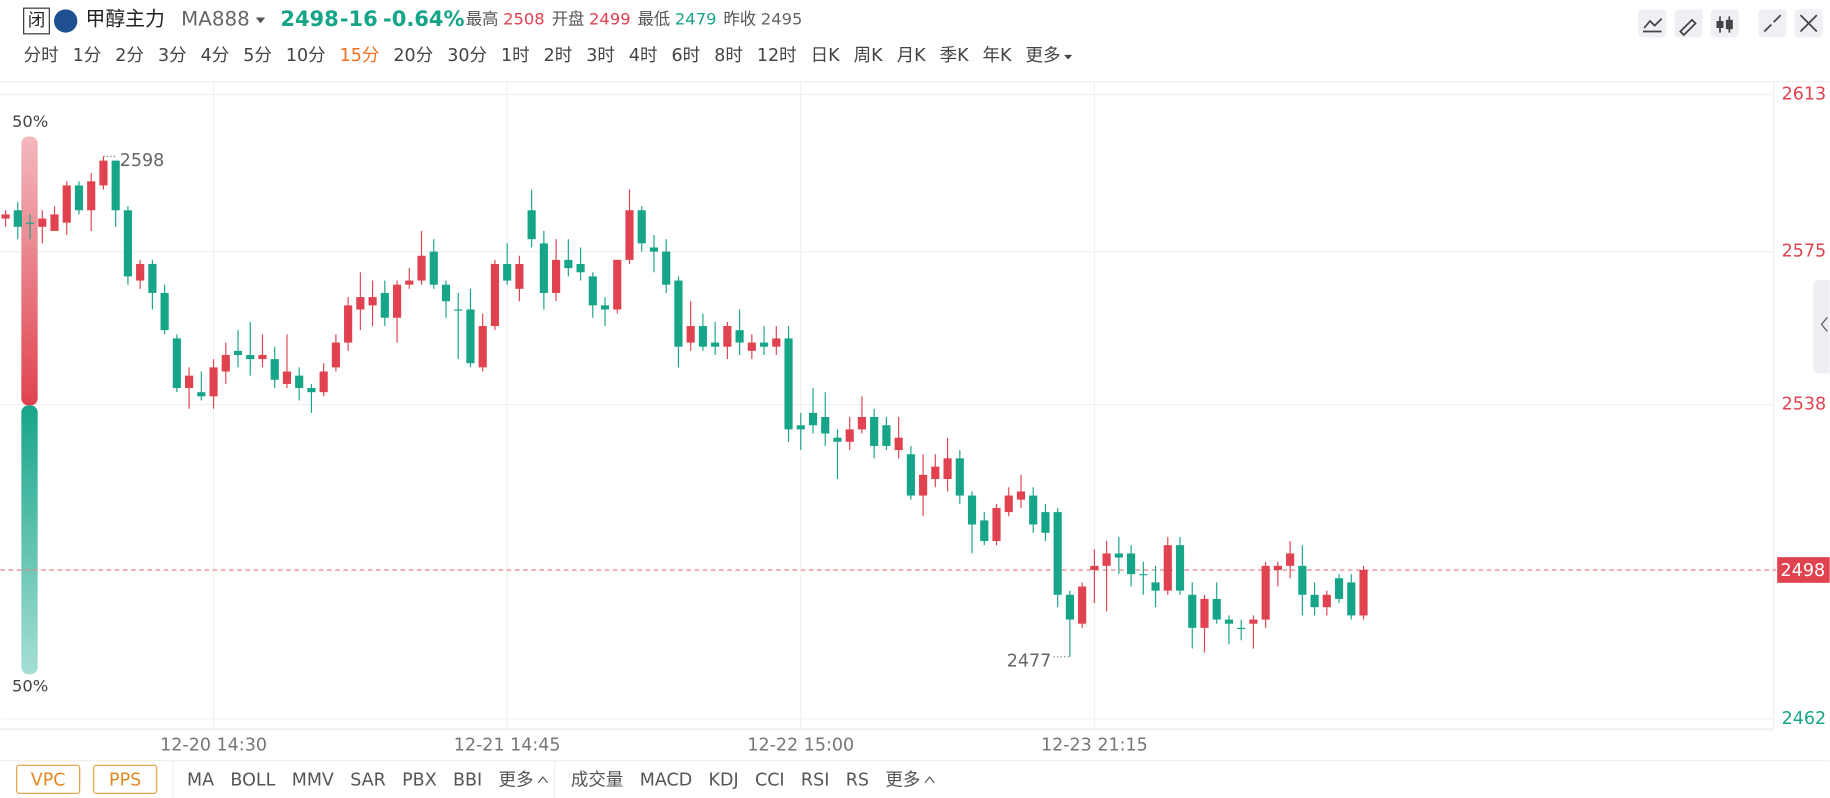  Describe the element at coordinates (770, 781) in the screenshot. I see `indicator-tab: CCI` at that location.